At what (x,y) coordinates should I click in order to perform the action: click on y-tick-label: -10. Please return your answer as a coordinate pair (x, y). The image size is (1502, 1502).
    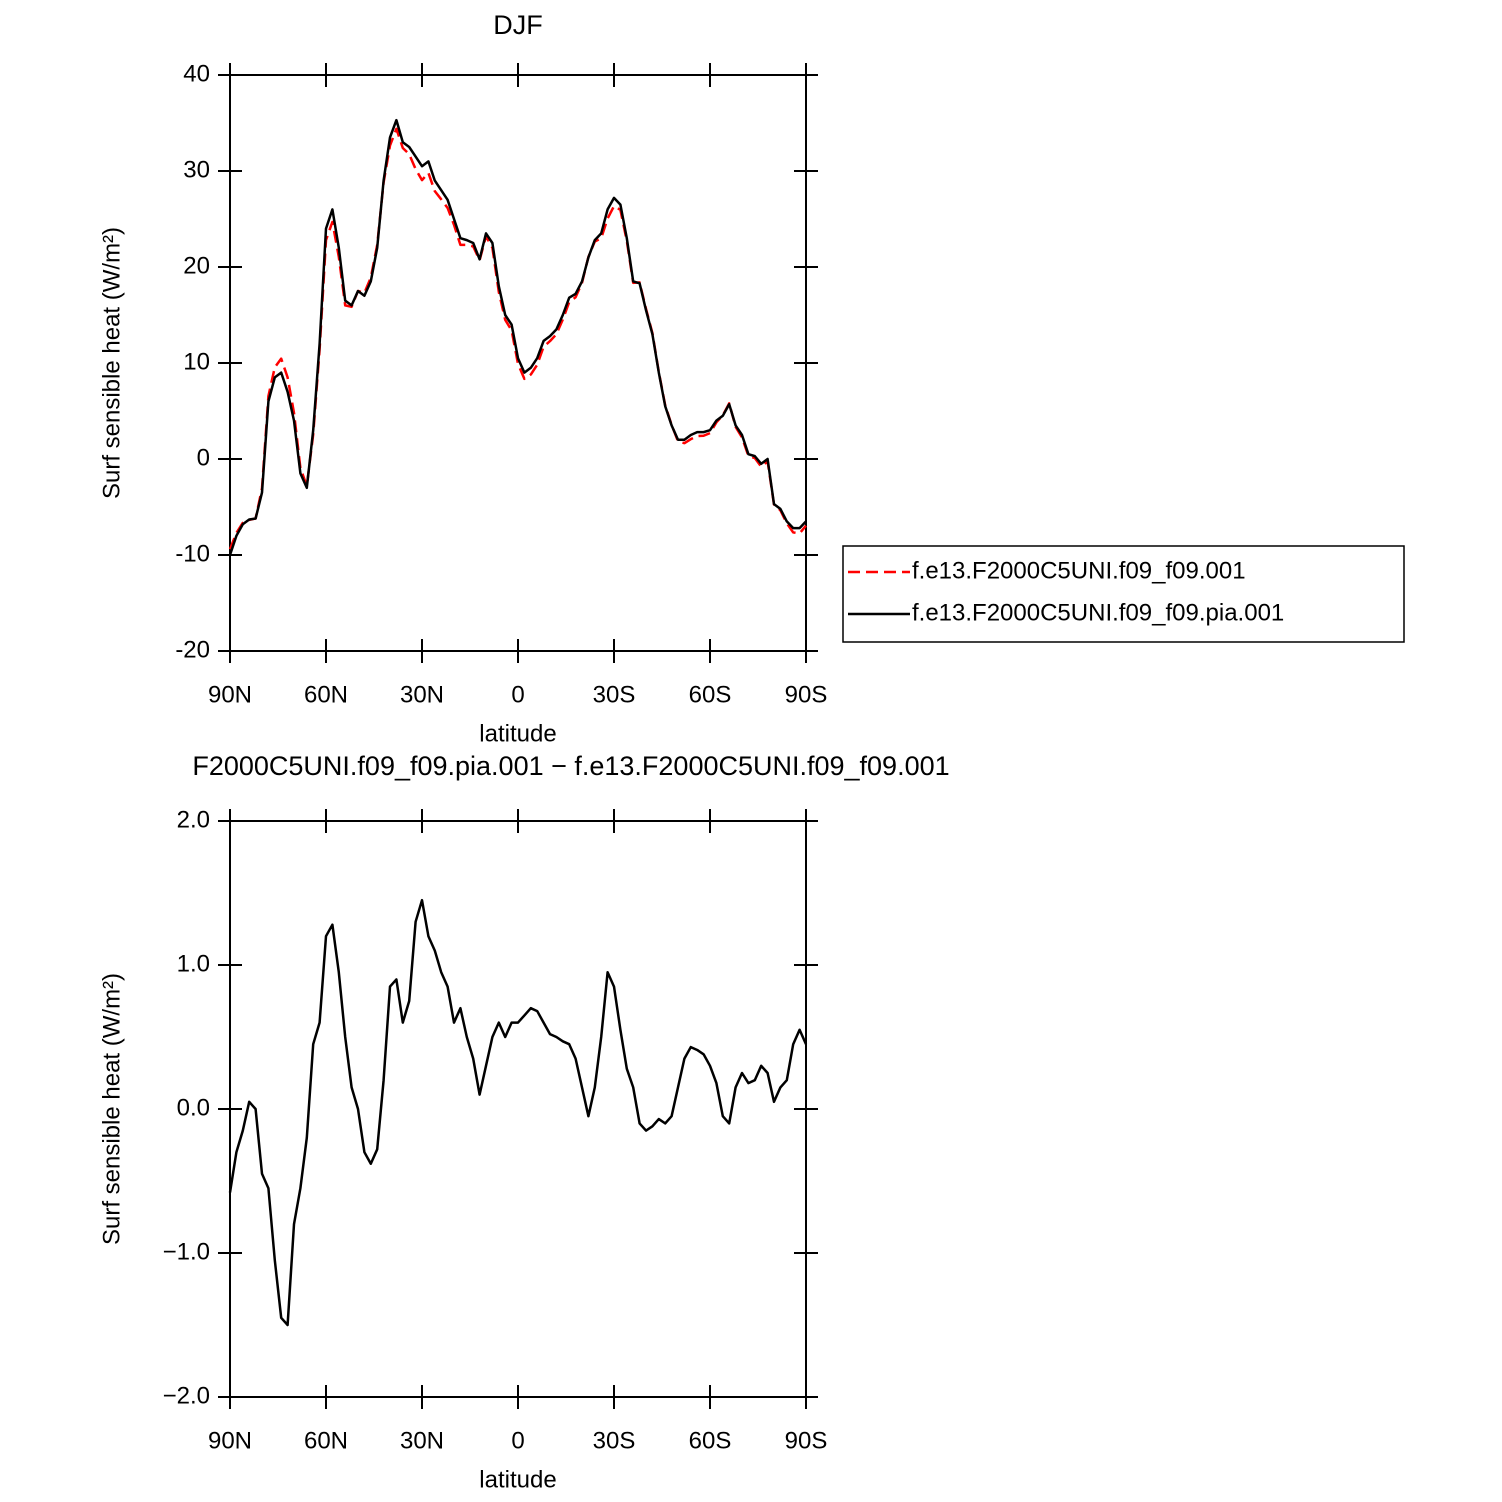
    Looking at the image, I should click on (192, 553).